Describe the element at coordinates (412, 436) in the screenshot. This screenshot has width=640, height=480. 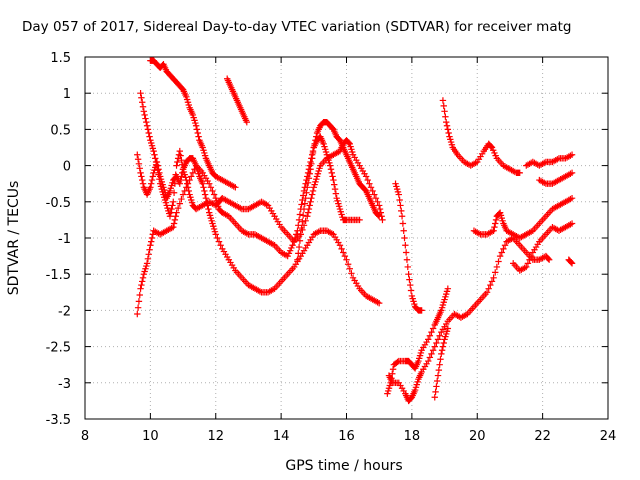
I see `x-tick-label: 18` at that location.